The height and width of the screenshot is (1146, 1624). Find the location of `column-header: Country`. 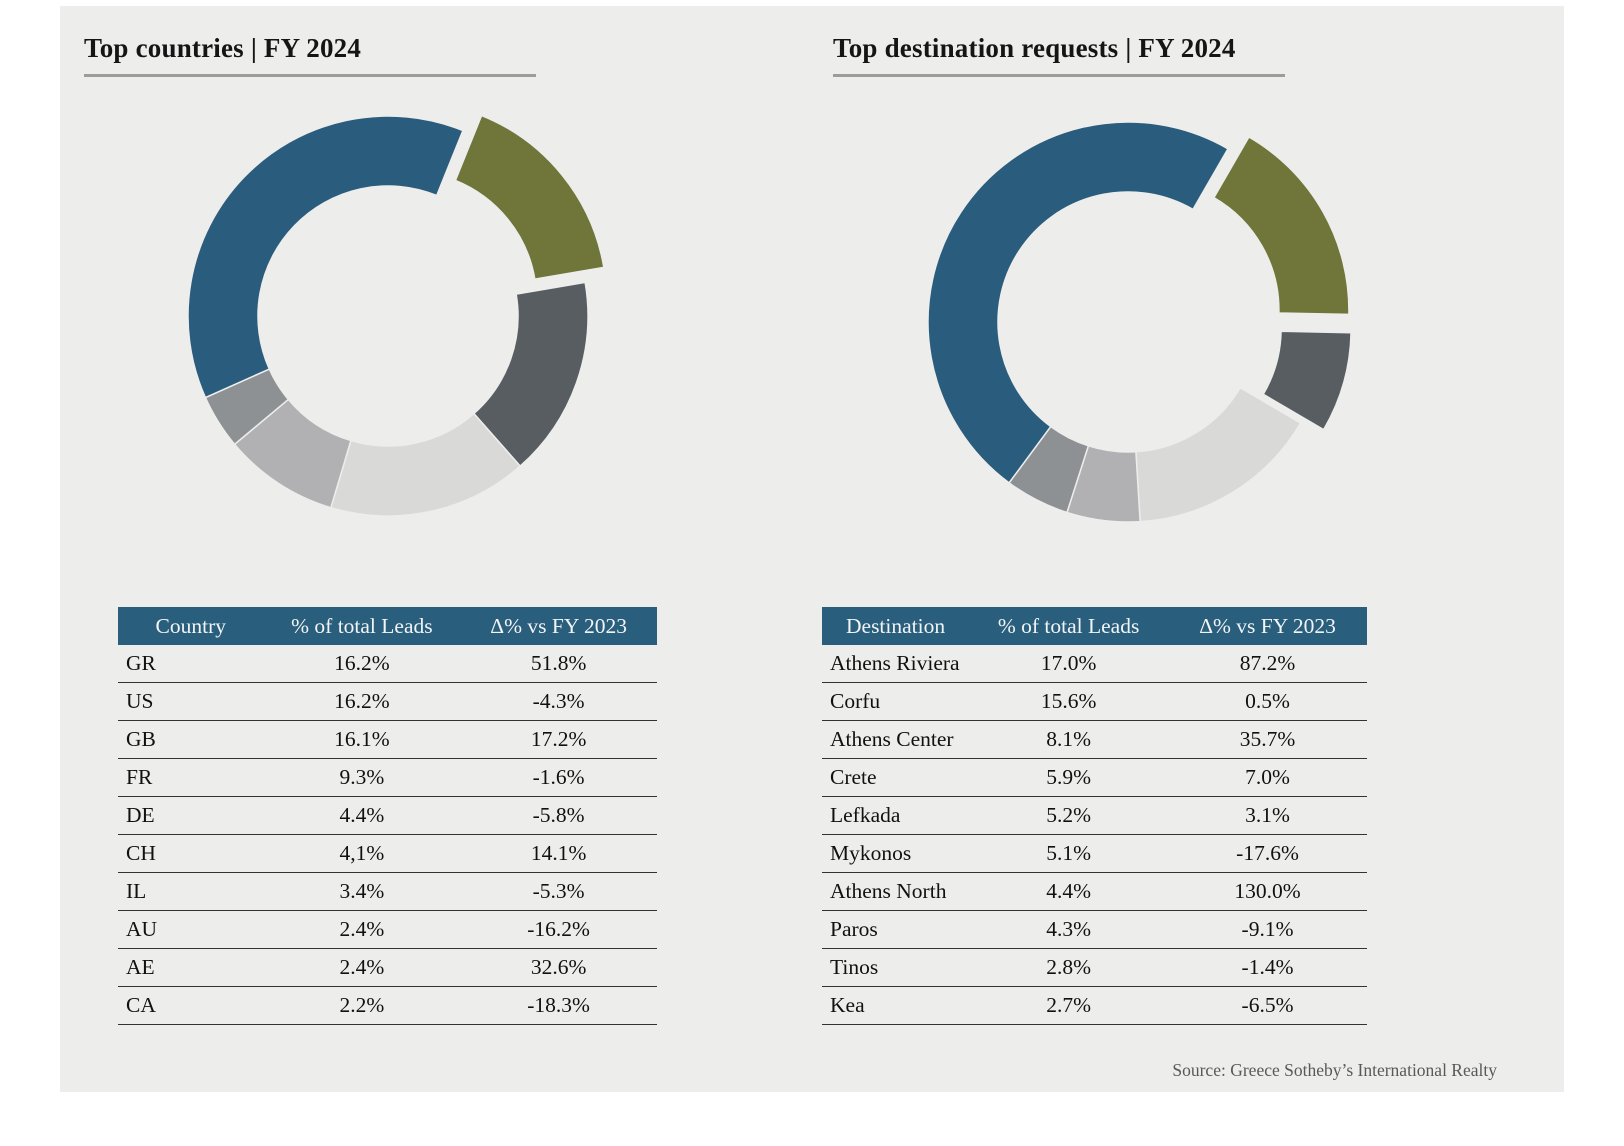

column-header: Country is located at coordinates (190, 625).